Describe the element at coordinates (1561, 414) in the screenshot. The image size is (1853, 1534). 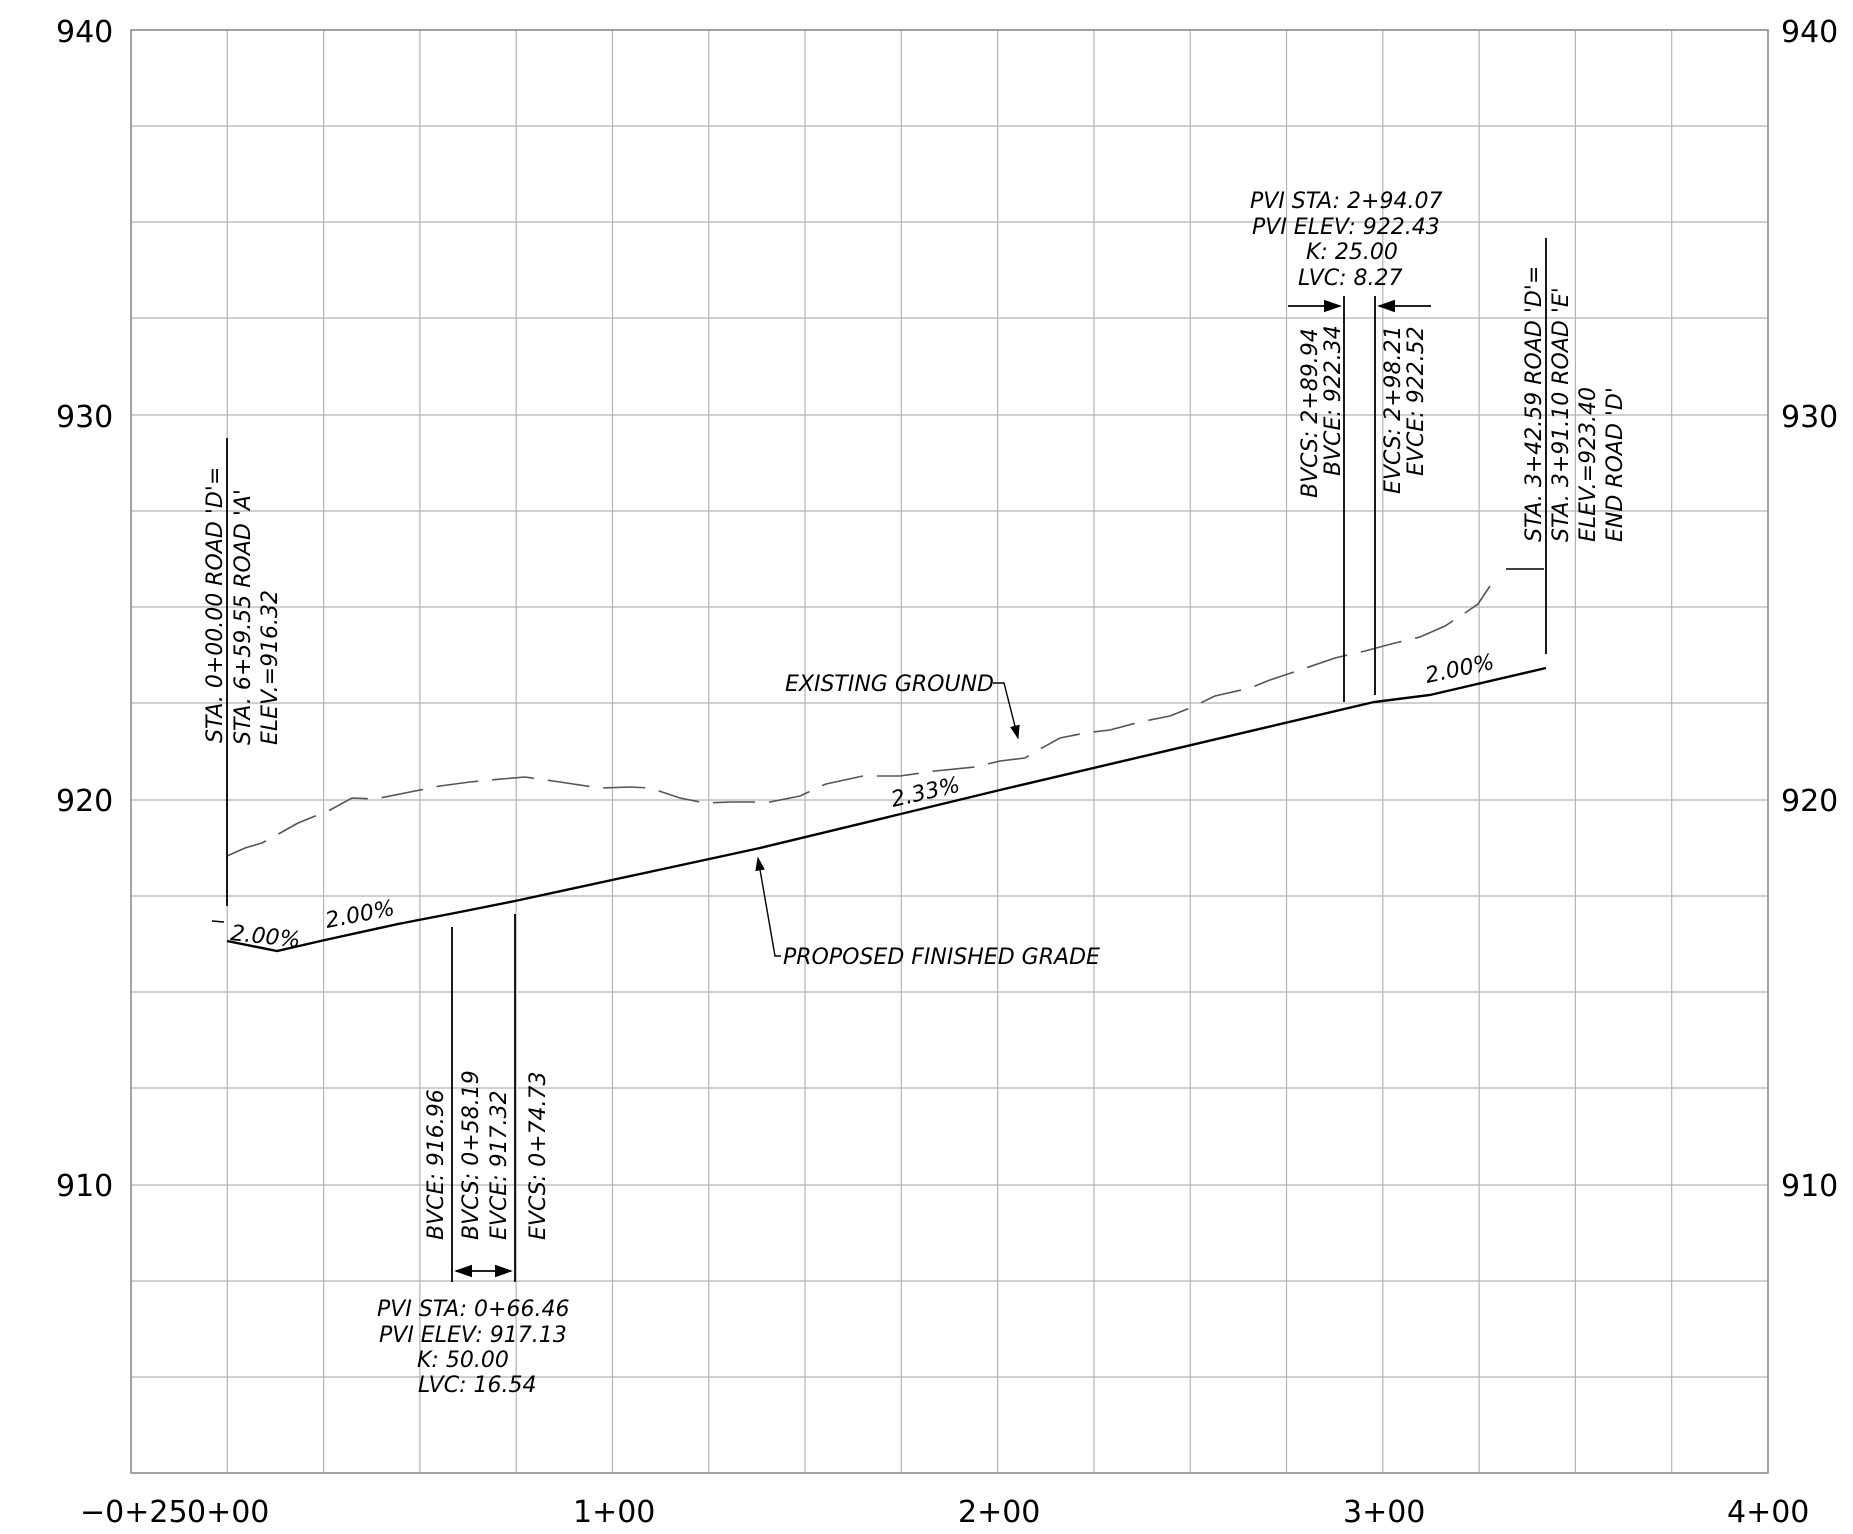
I see `end-note-line-2: STA. 3+91.10 ROAD 'E'` at that location.